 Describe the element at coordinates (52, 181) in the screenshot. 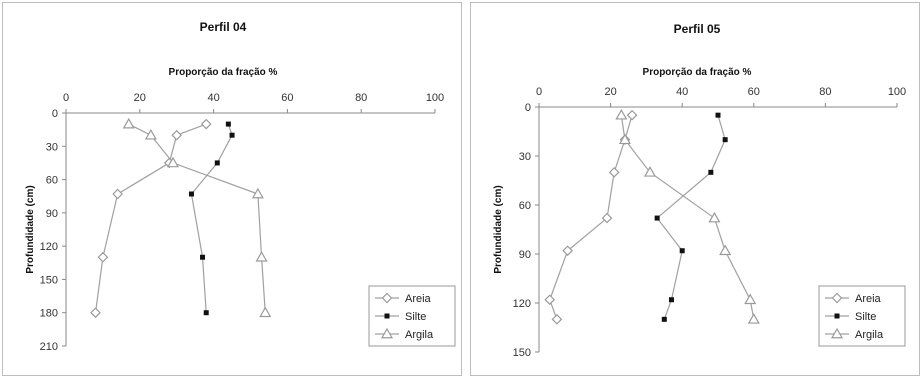

I see `c0-y-tick-label: 60` at that location.